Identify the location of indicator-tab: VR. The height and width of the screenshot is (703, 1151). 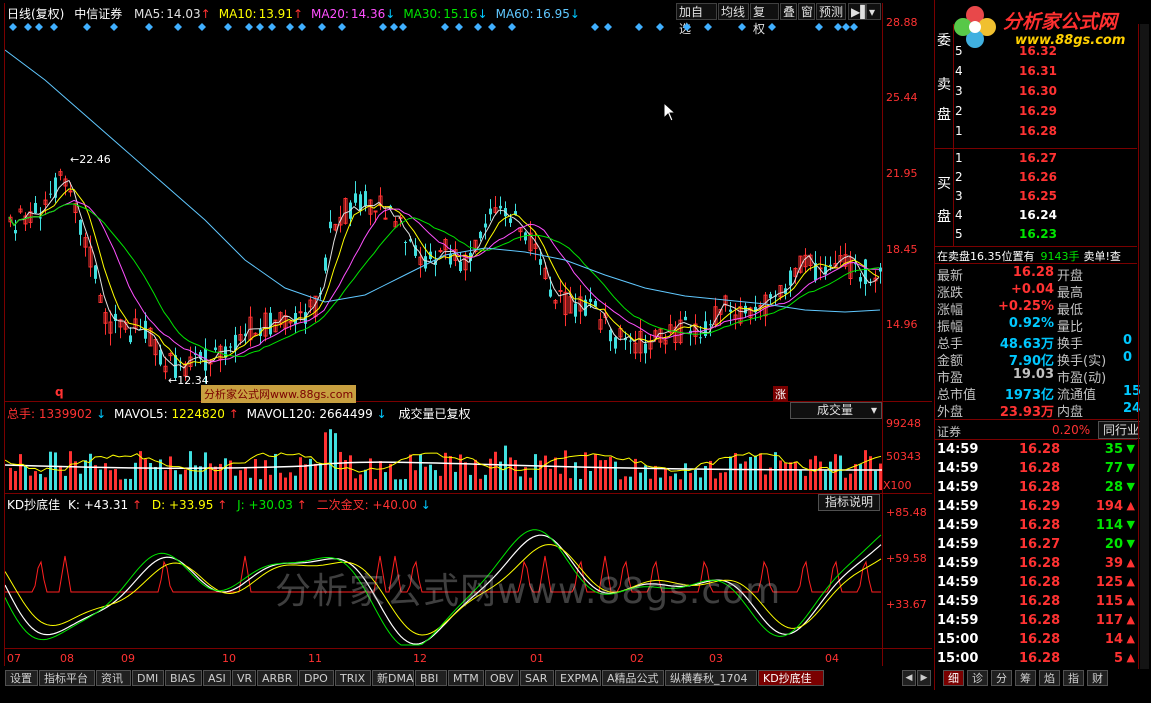
(244, 678).